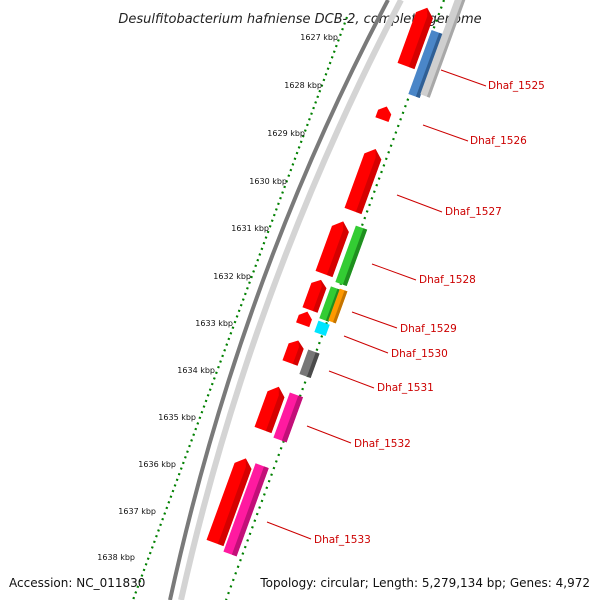 This screenshot has height=600, width=600. What do you see at coordinates (425, 64) in the screenshot?
I see `cog-bar-blue` at bounding box center [425, 64].